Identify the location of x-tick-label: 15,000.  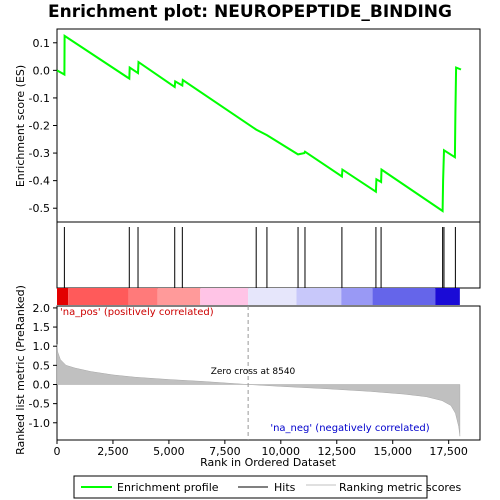
(392, 451).